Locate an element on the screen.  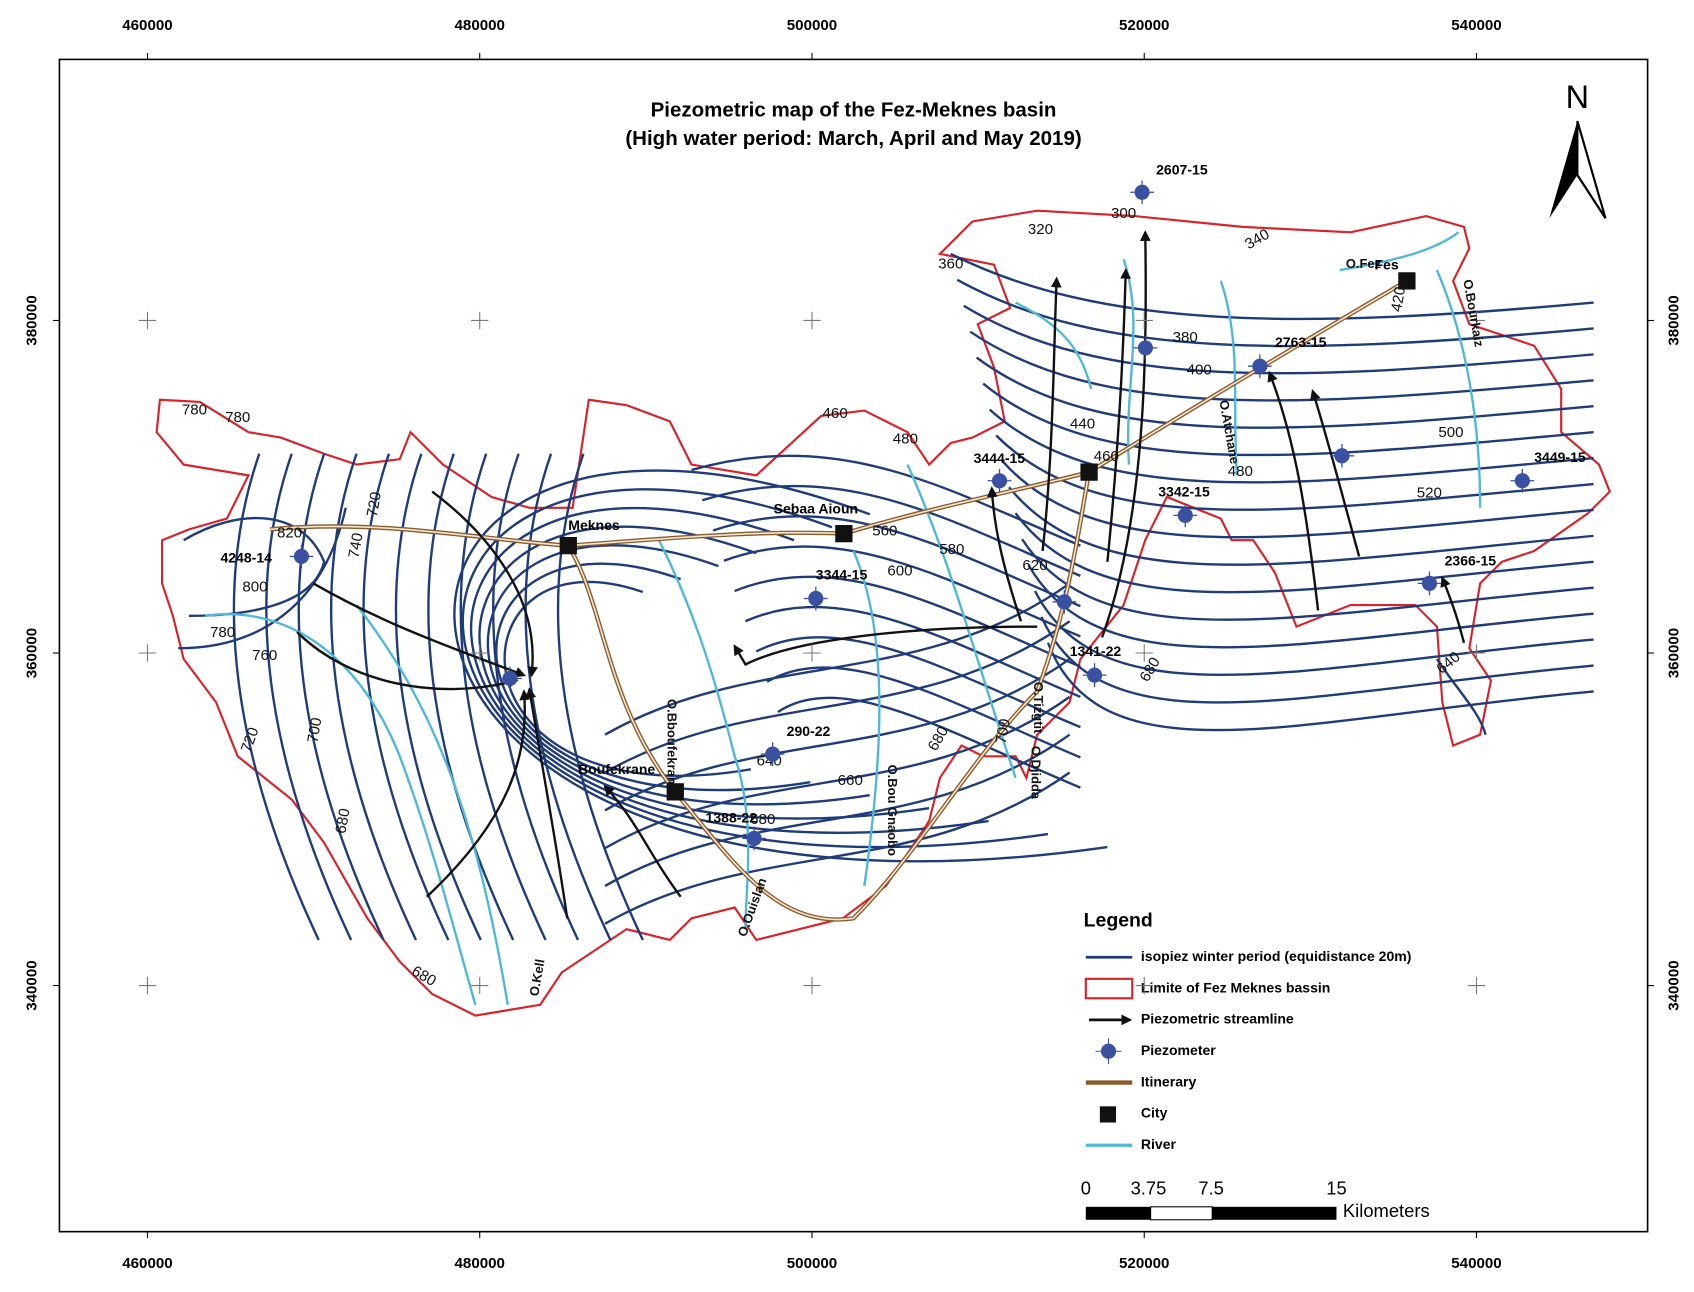
legend-label: River is located at coordinates (1159, 1144).